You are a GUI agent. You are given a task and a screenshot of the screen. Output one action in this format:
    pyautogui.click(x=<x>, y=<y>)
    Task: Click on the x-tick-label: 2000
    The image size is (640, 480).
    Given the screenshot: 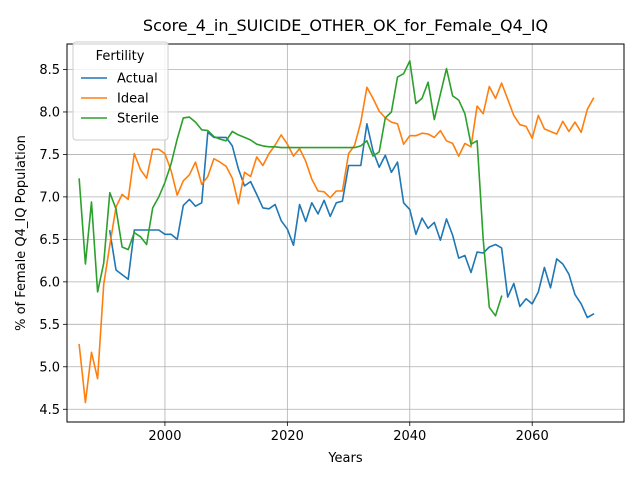 What is the action you would take?
    pyautogui.click(x=164, y=436)
    